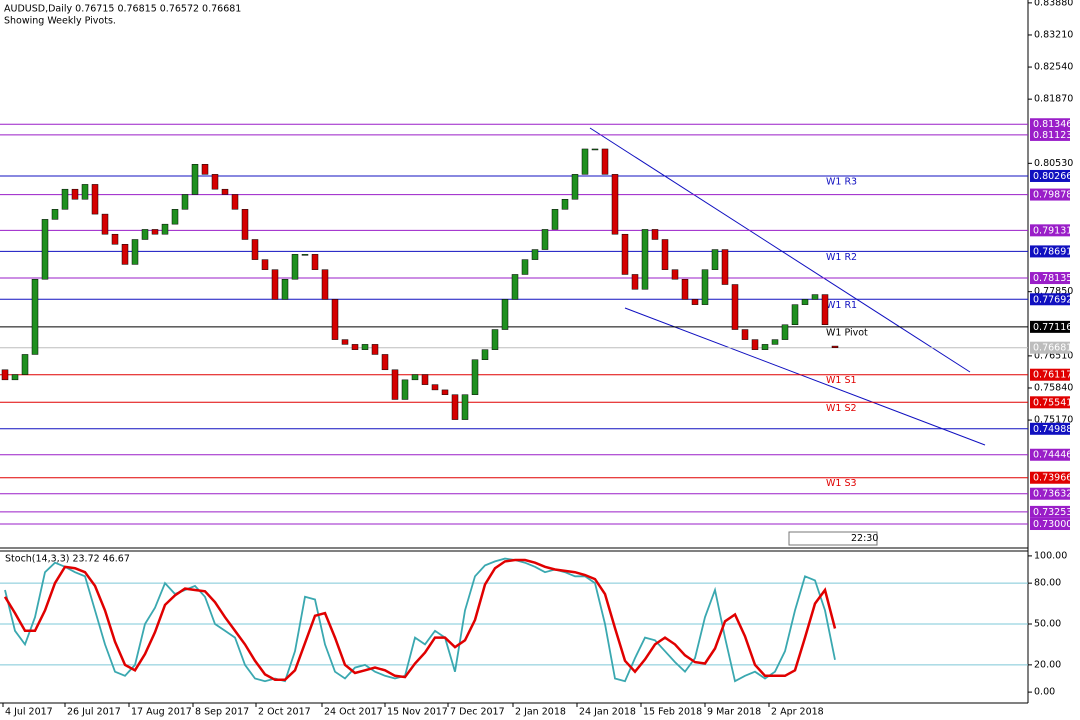  What do you see at coordinates (1053, 163) in the screenshot?
I see `y-tick-label: 0.80530` at bounding box center [1053, 163].